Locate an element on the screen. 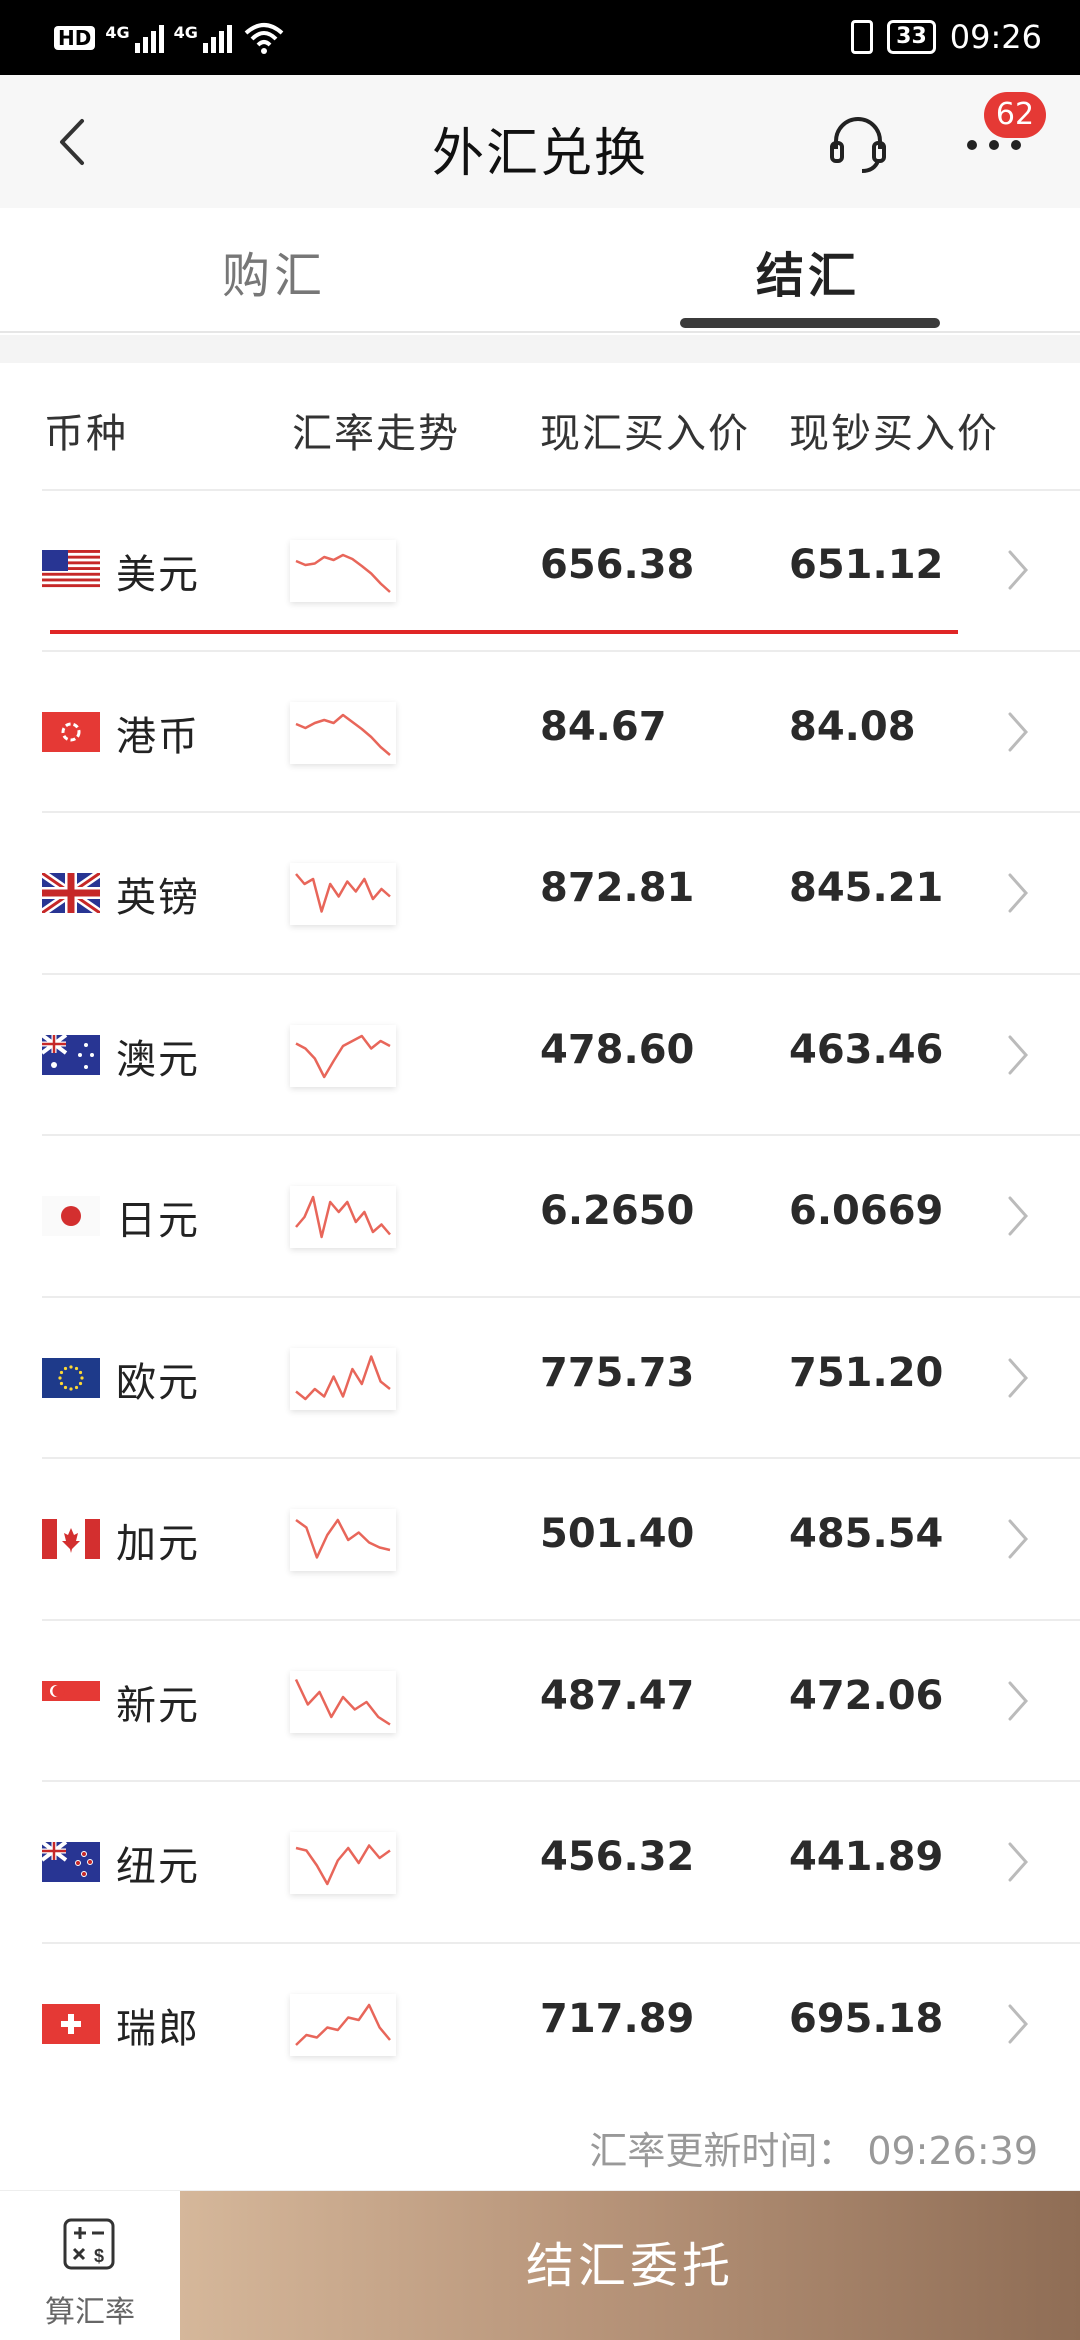  currency-row: 加元 501.40 485.54 is located at coordinates (540, 1540).